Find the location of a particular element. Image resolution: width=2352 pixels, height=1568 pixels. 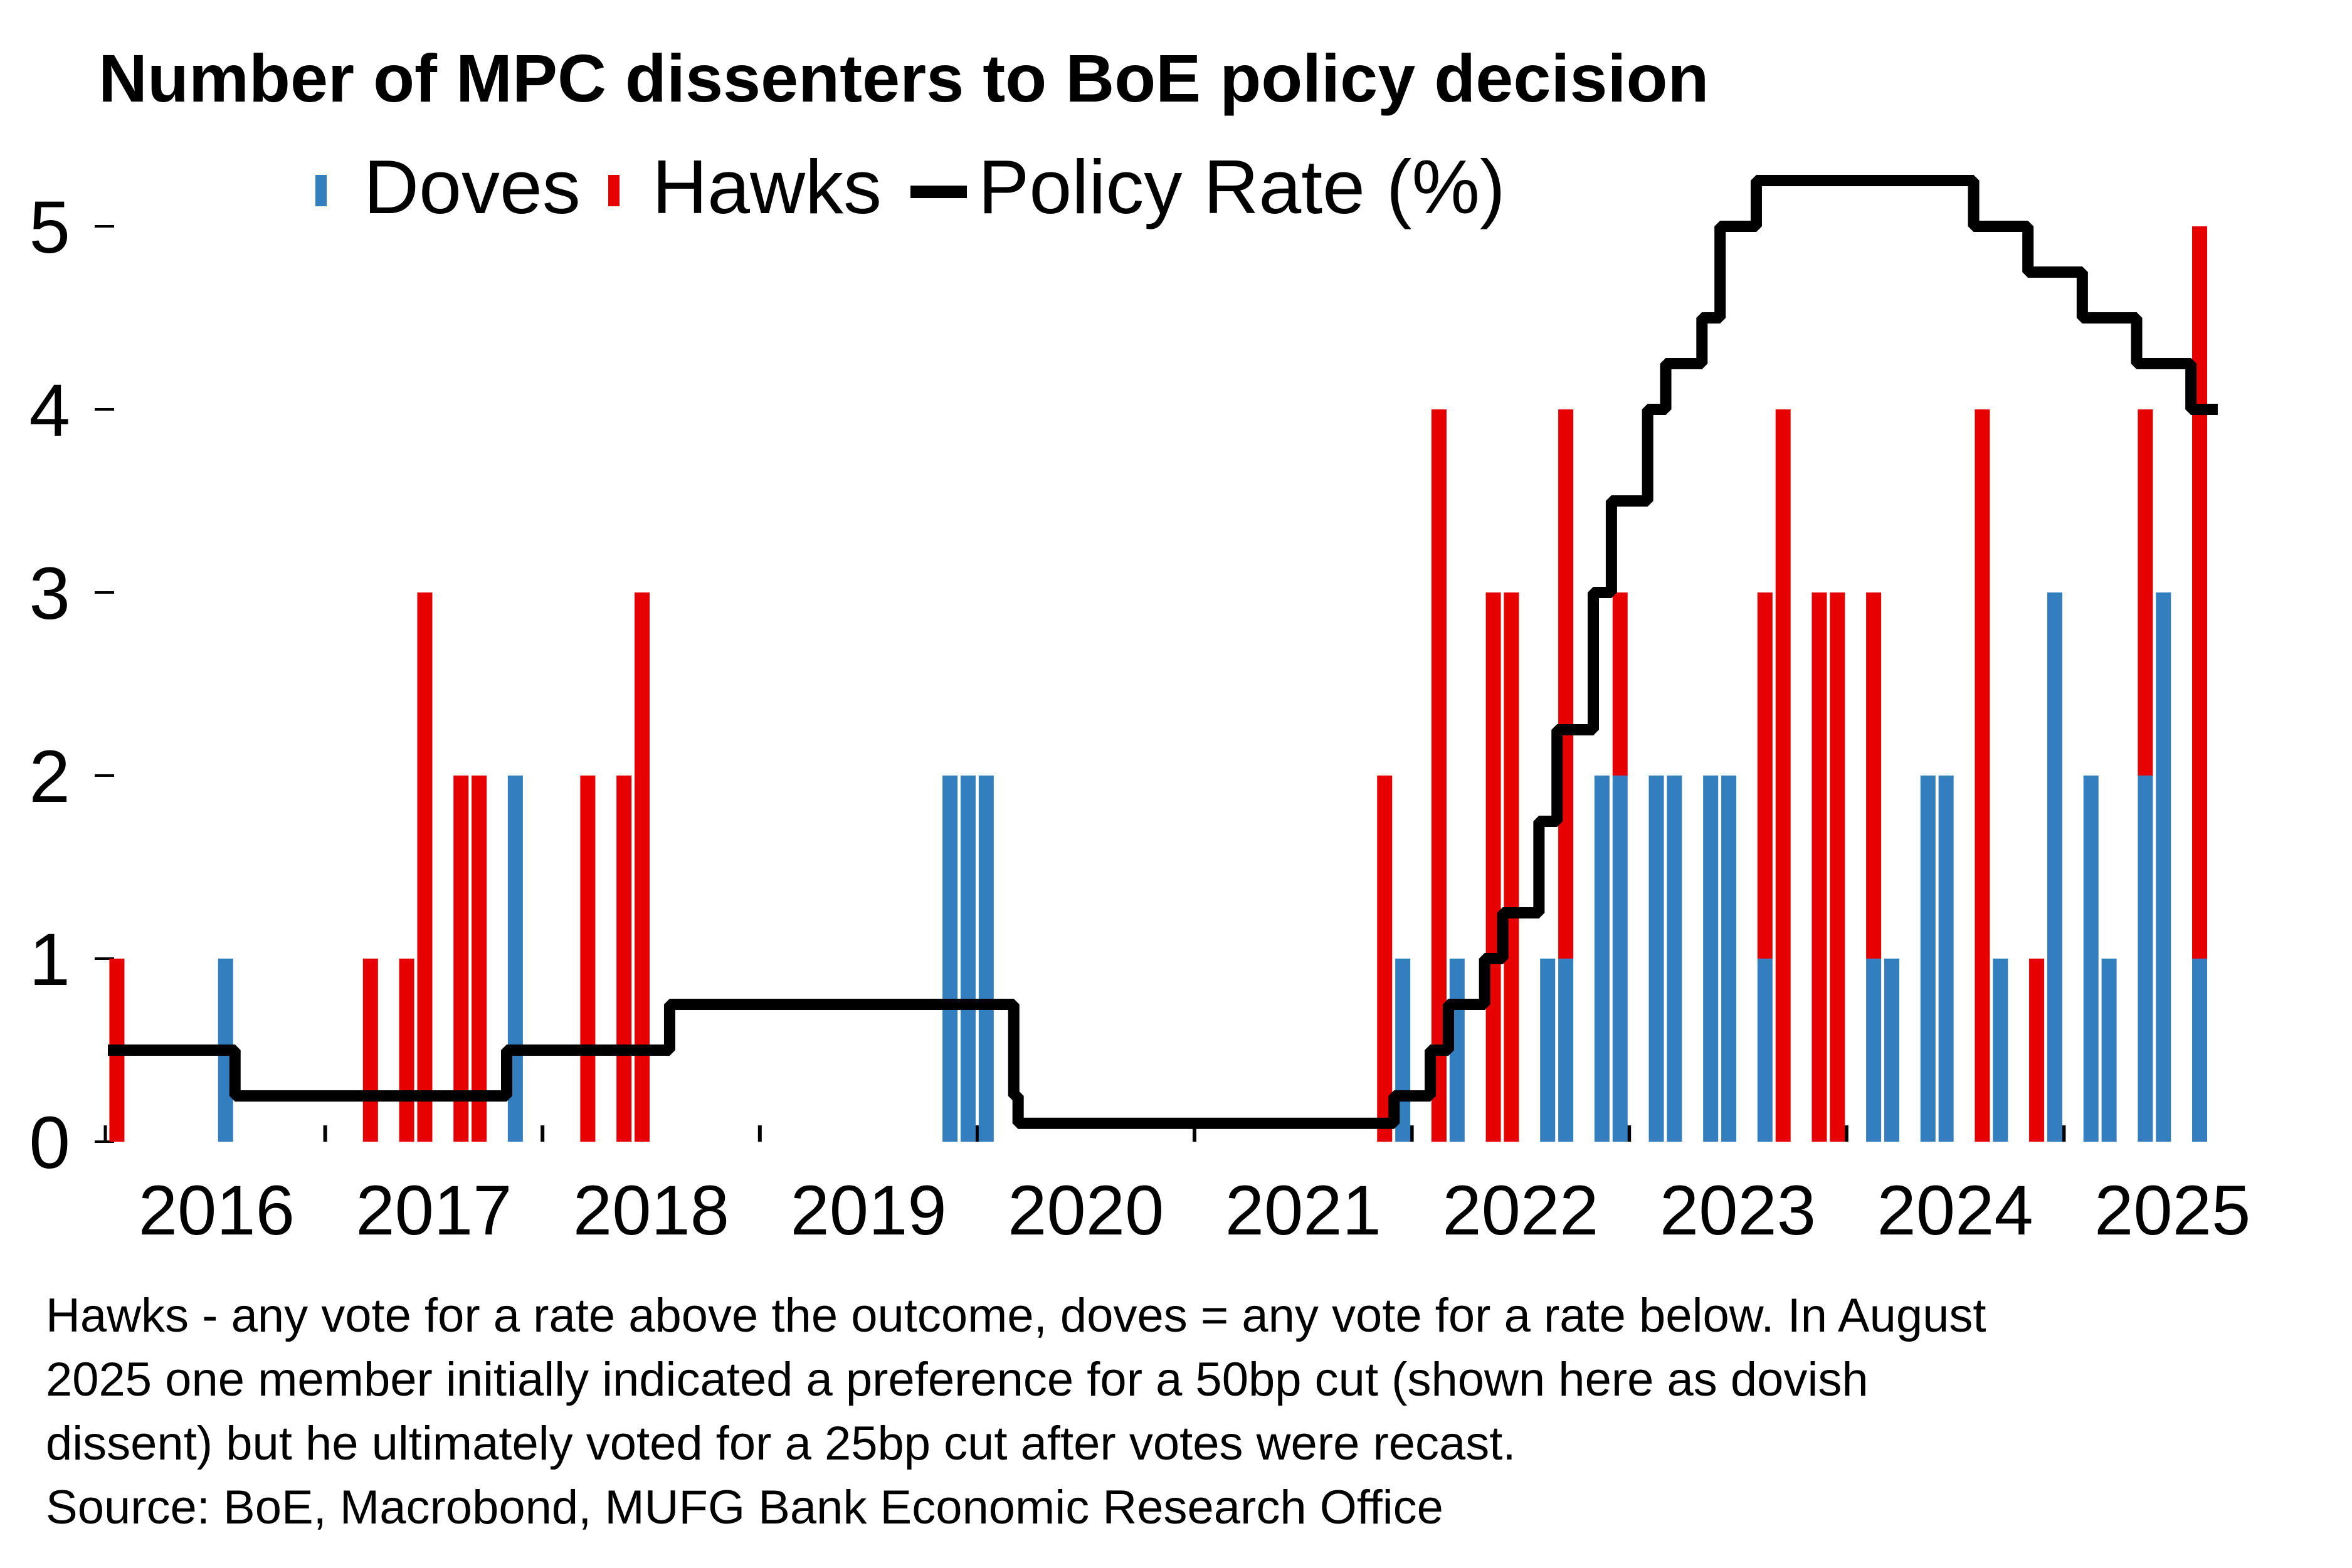

x-tick-label: 2023 is located at coordinates (1738, 1210).